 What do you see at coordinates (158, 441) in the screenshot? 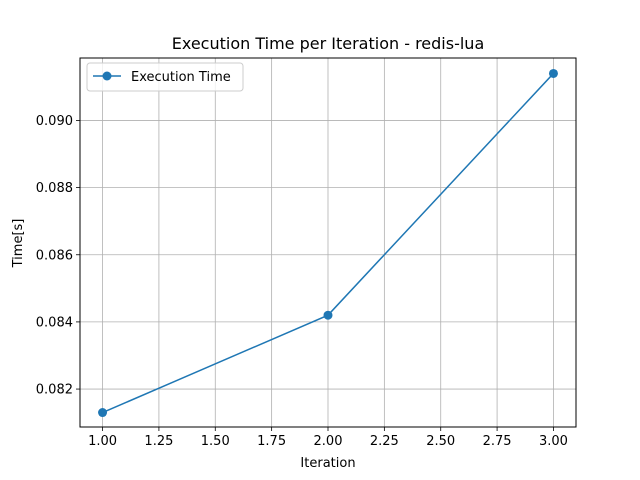
I see `x-tick-label: 1.25` at bounding box center [158, 441].